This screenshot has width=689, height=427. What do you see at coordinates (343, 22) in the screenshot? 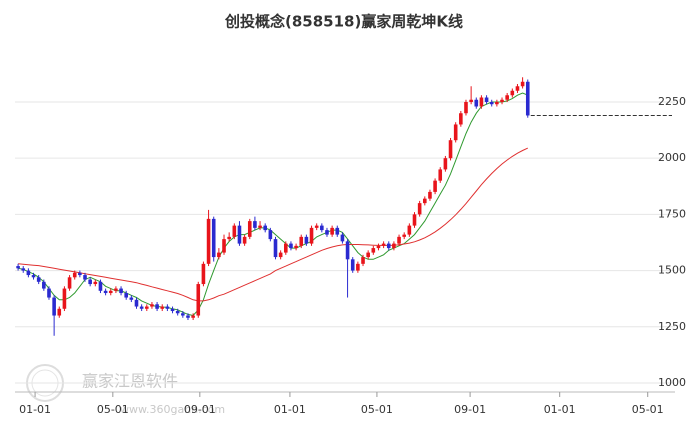
I see `chart-title: 创投概念(858518)赢家周乾坤K线` at bounding box center [343, 22].